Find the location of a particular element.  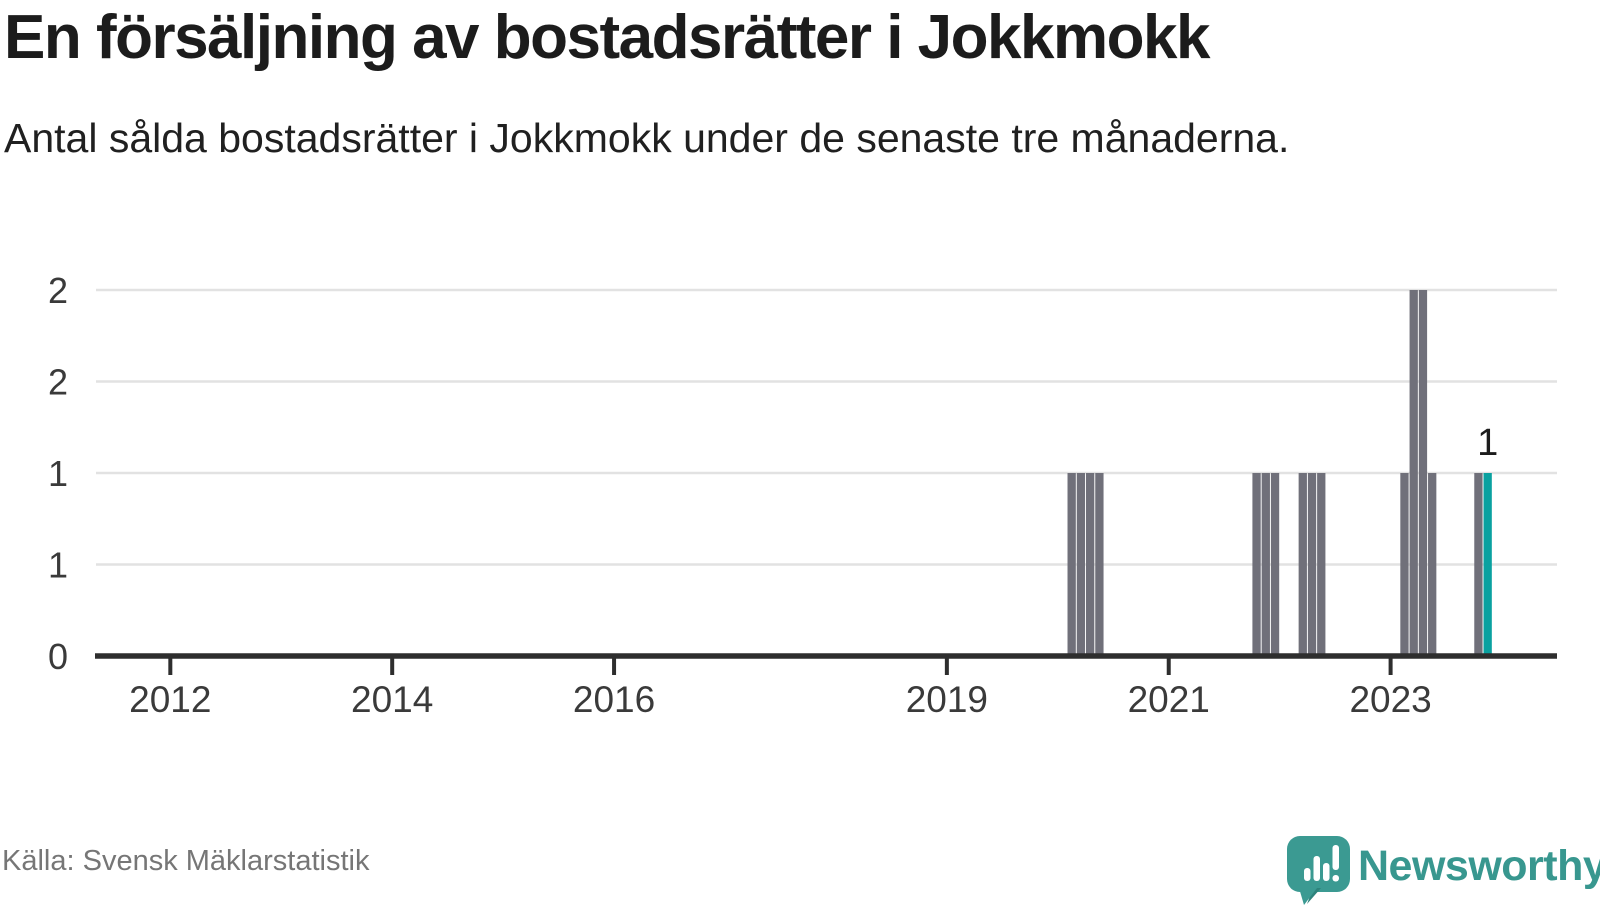

source-note: Källa: Svensk Mäklarstatistik is located at coordinates (186, 861).